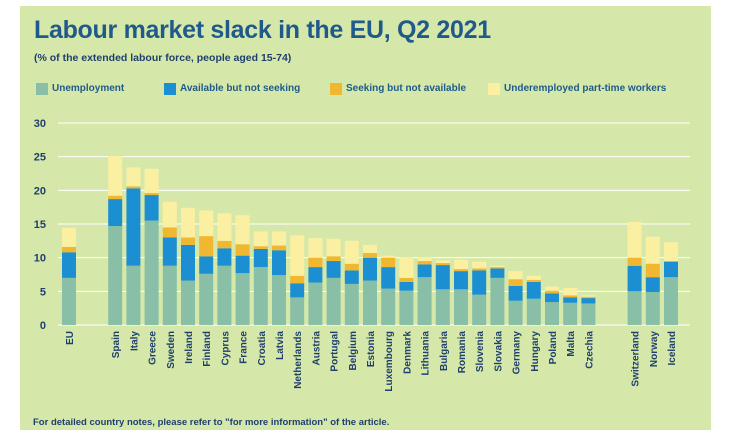  I want to click on bar-segment-eu-s0, so click(69, 301).